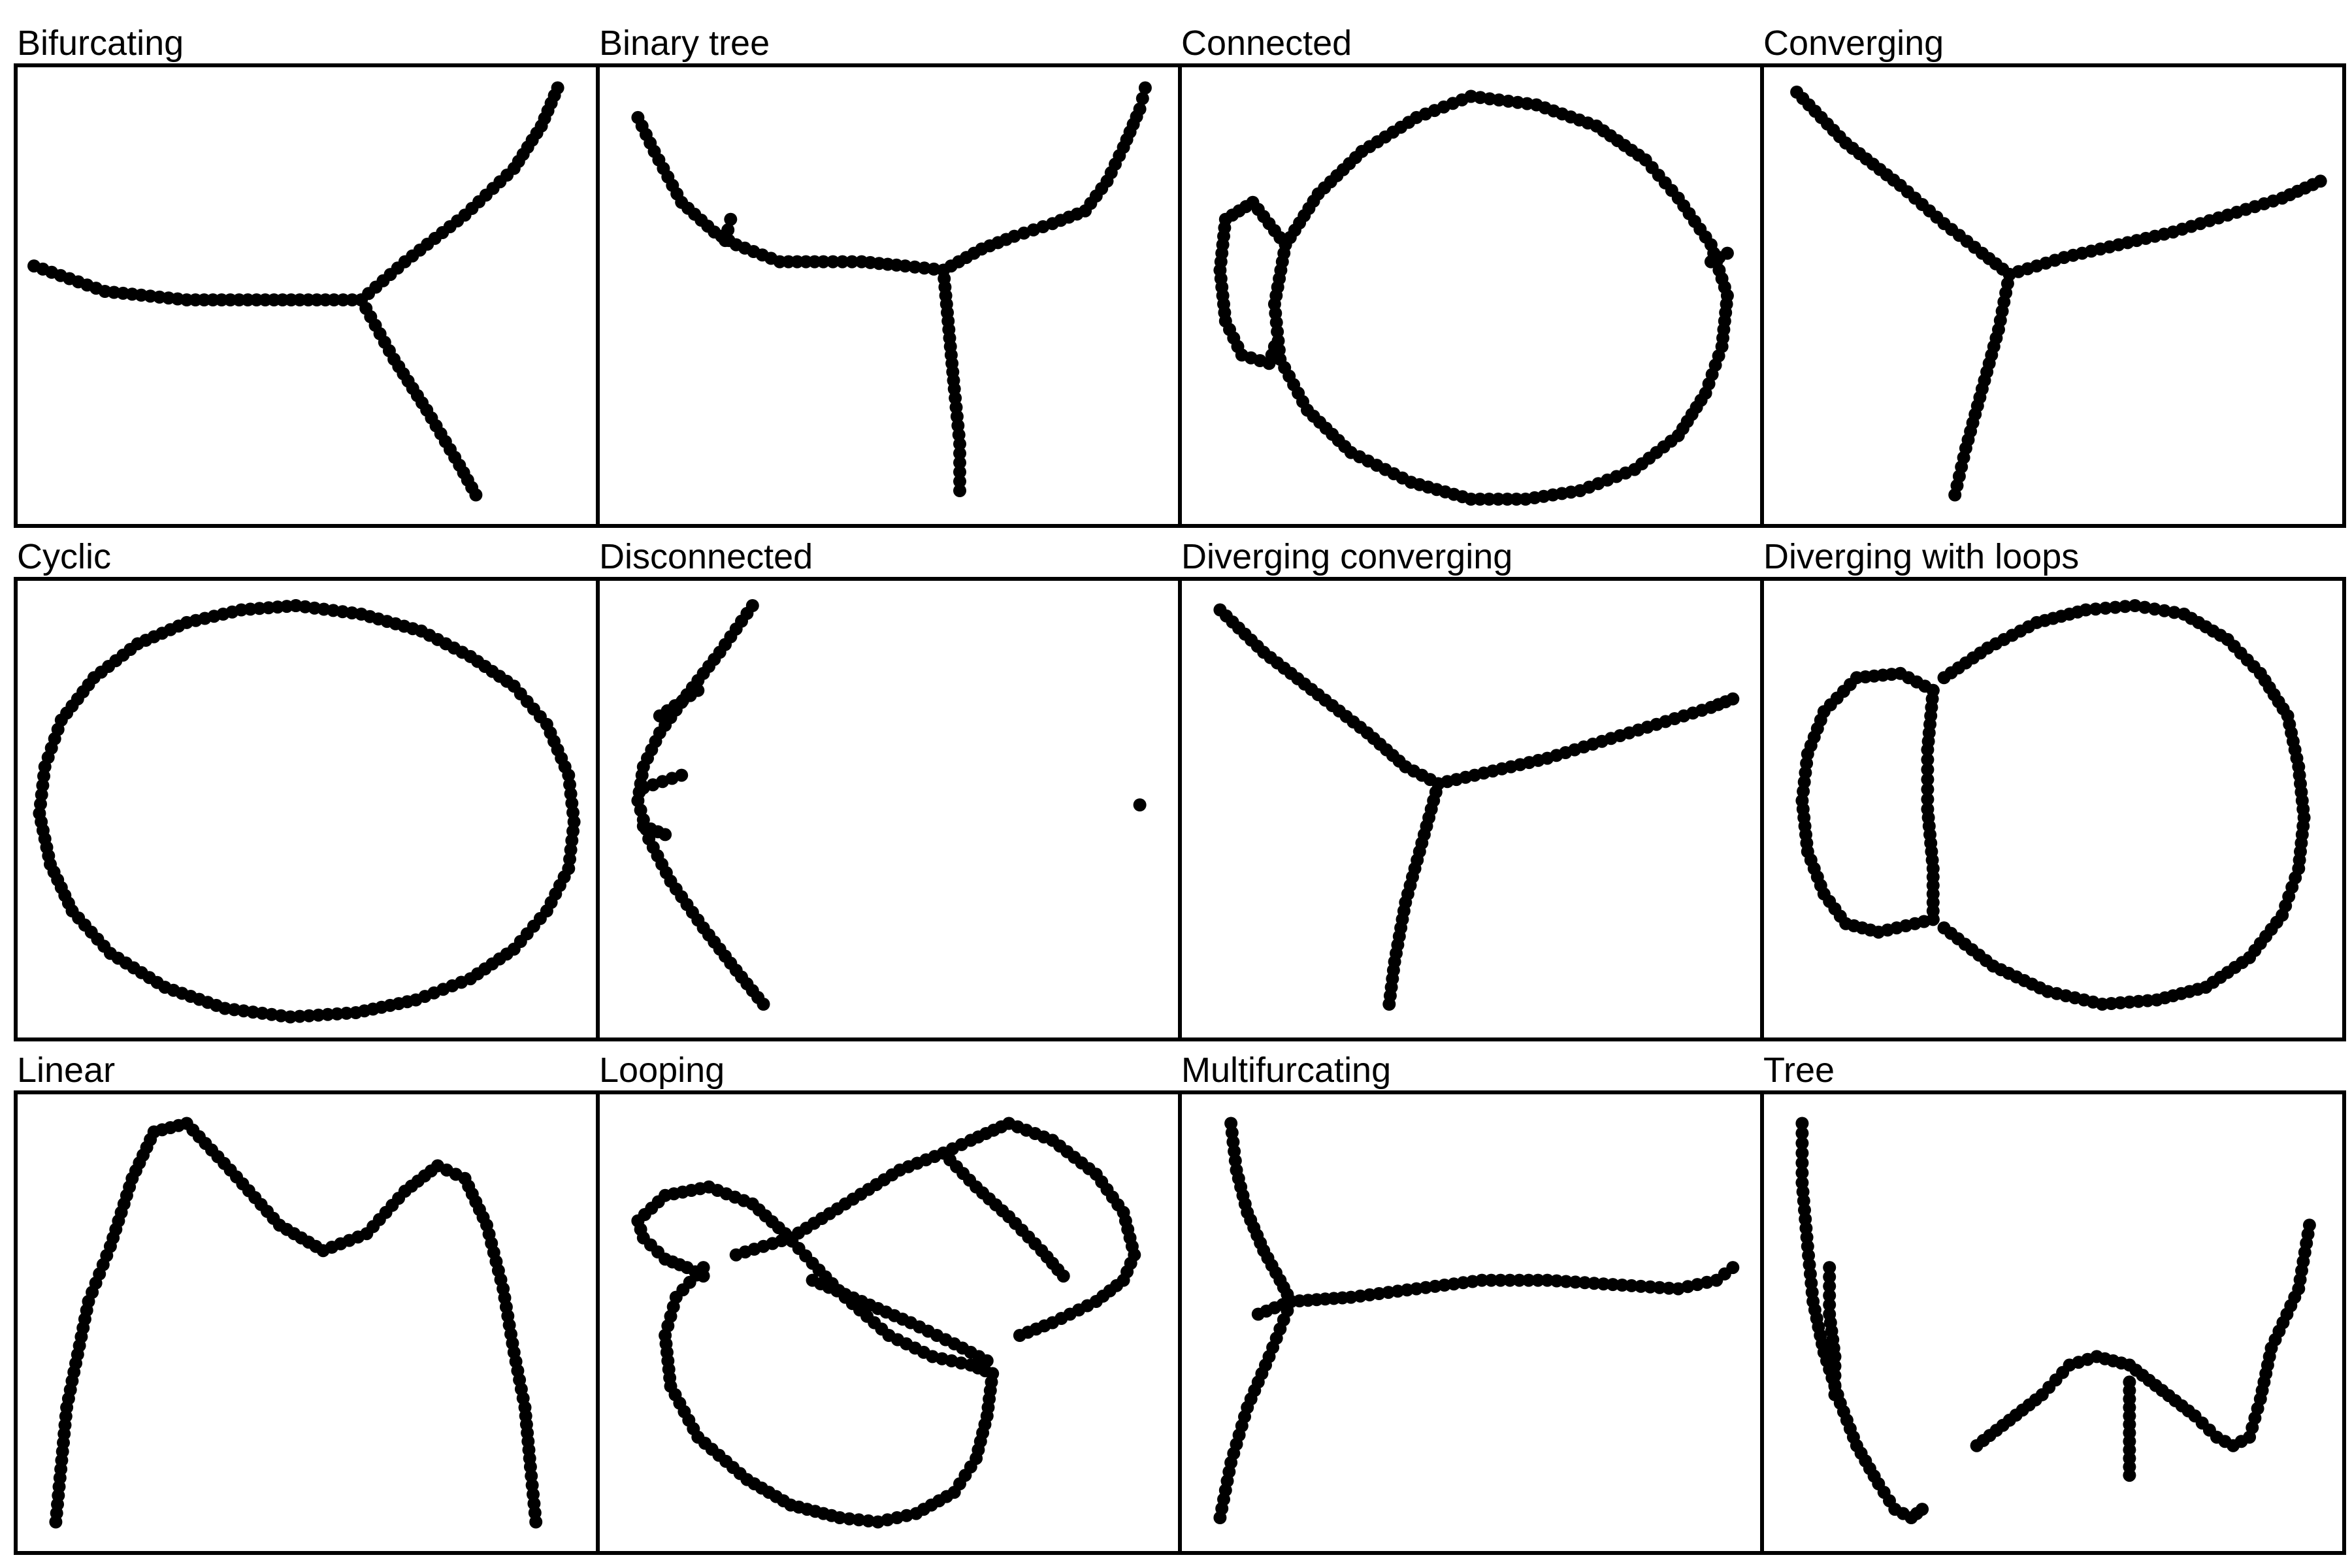 The image size is (2352, 1568). I want to click on panel-title: Linear, so click(66, 1070).